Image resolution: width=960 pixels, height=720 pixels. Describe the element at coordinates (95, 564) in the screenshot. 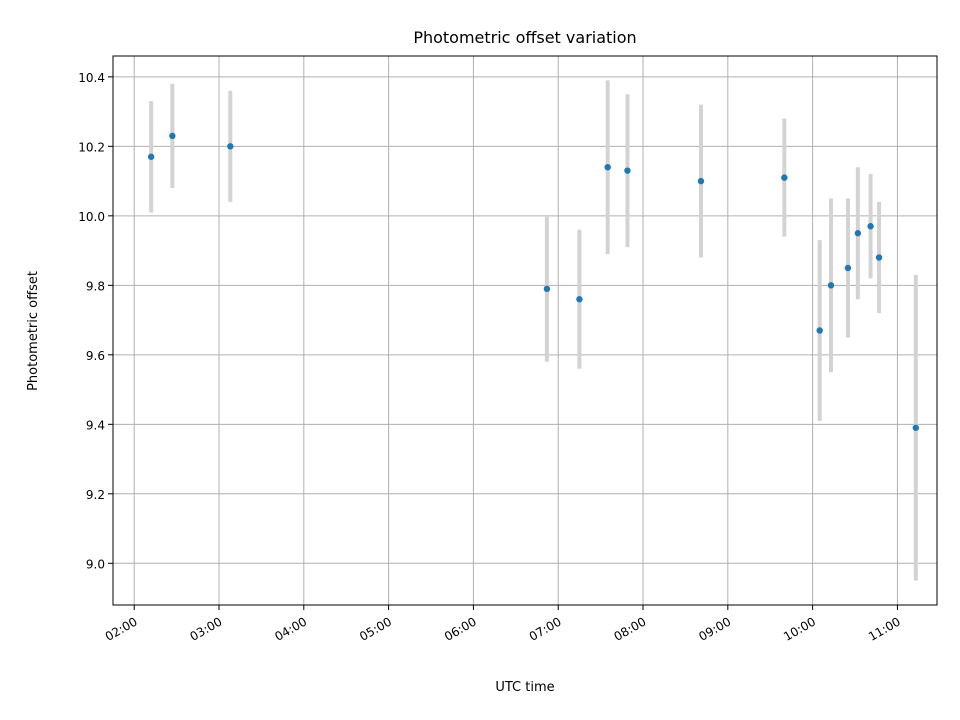

I see `y-tick-label: 9.0` at that location.